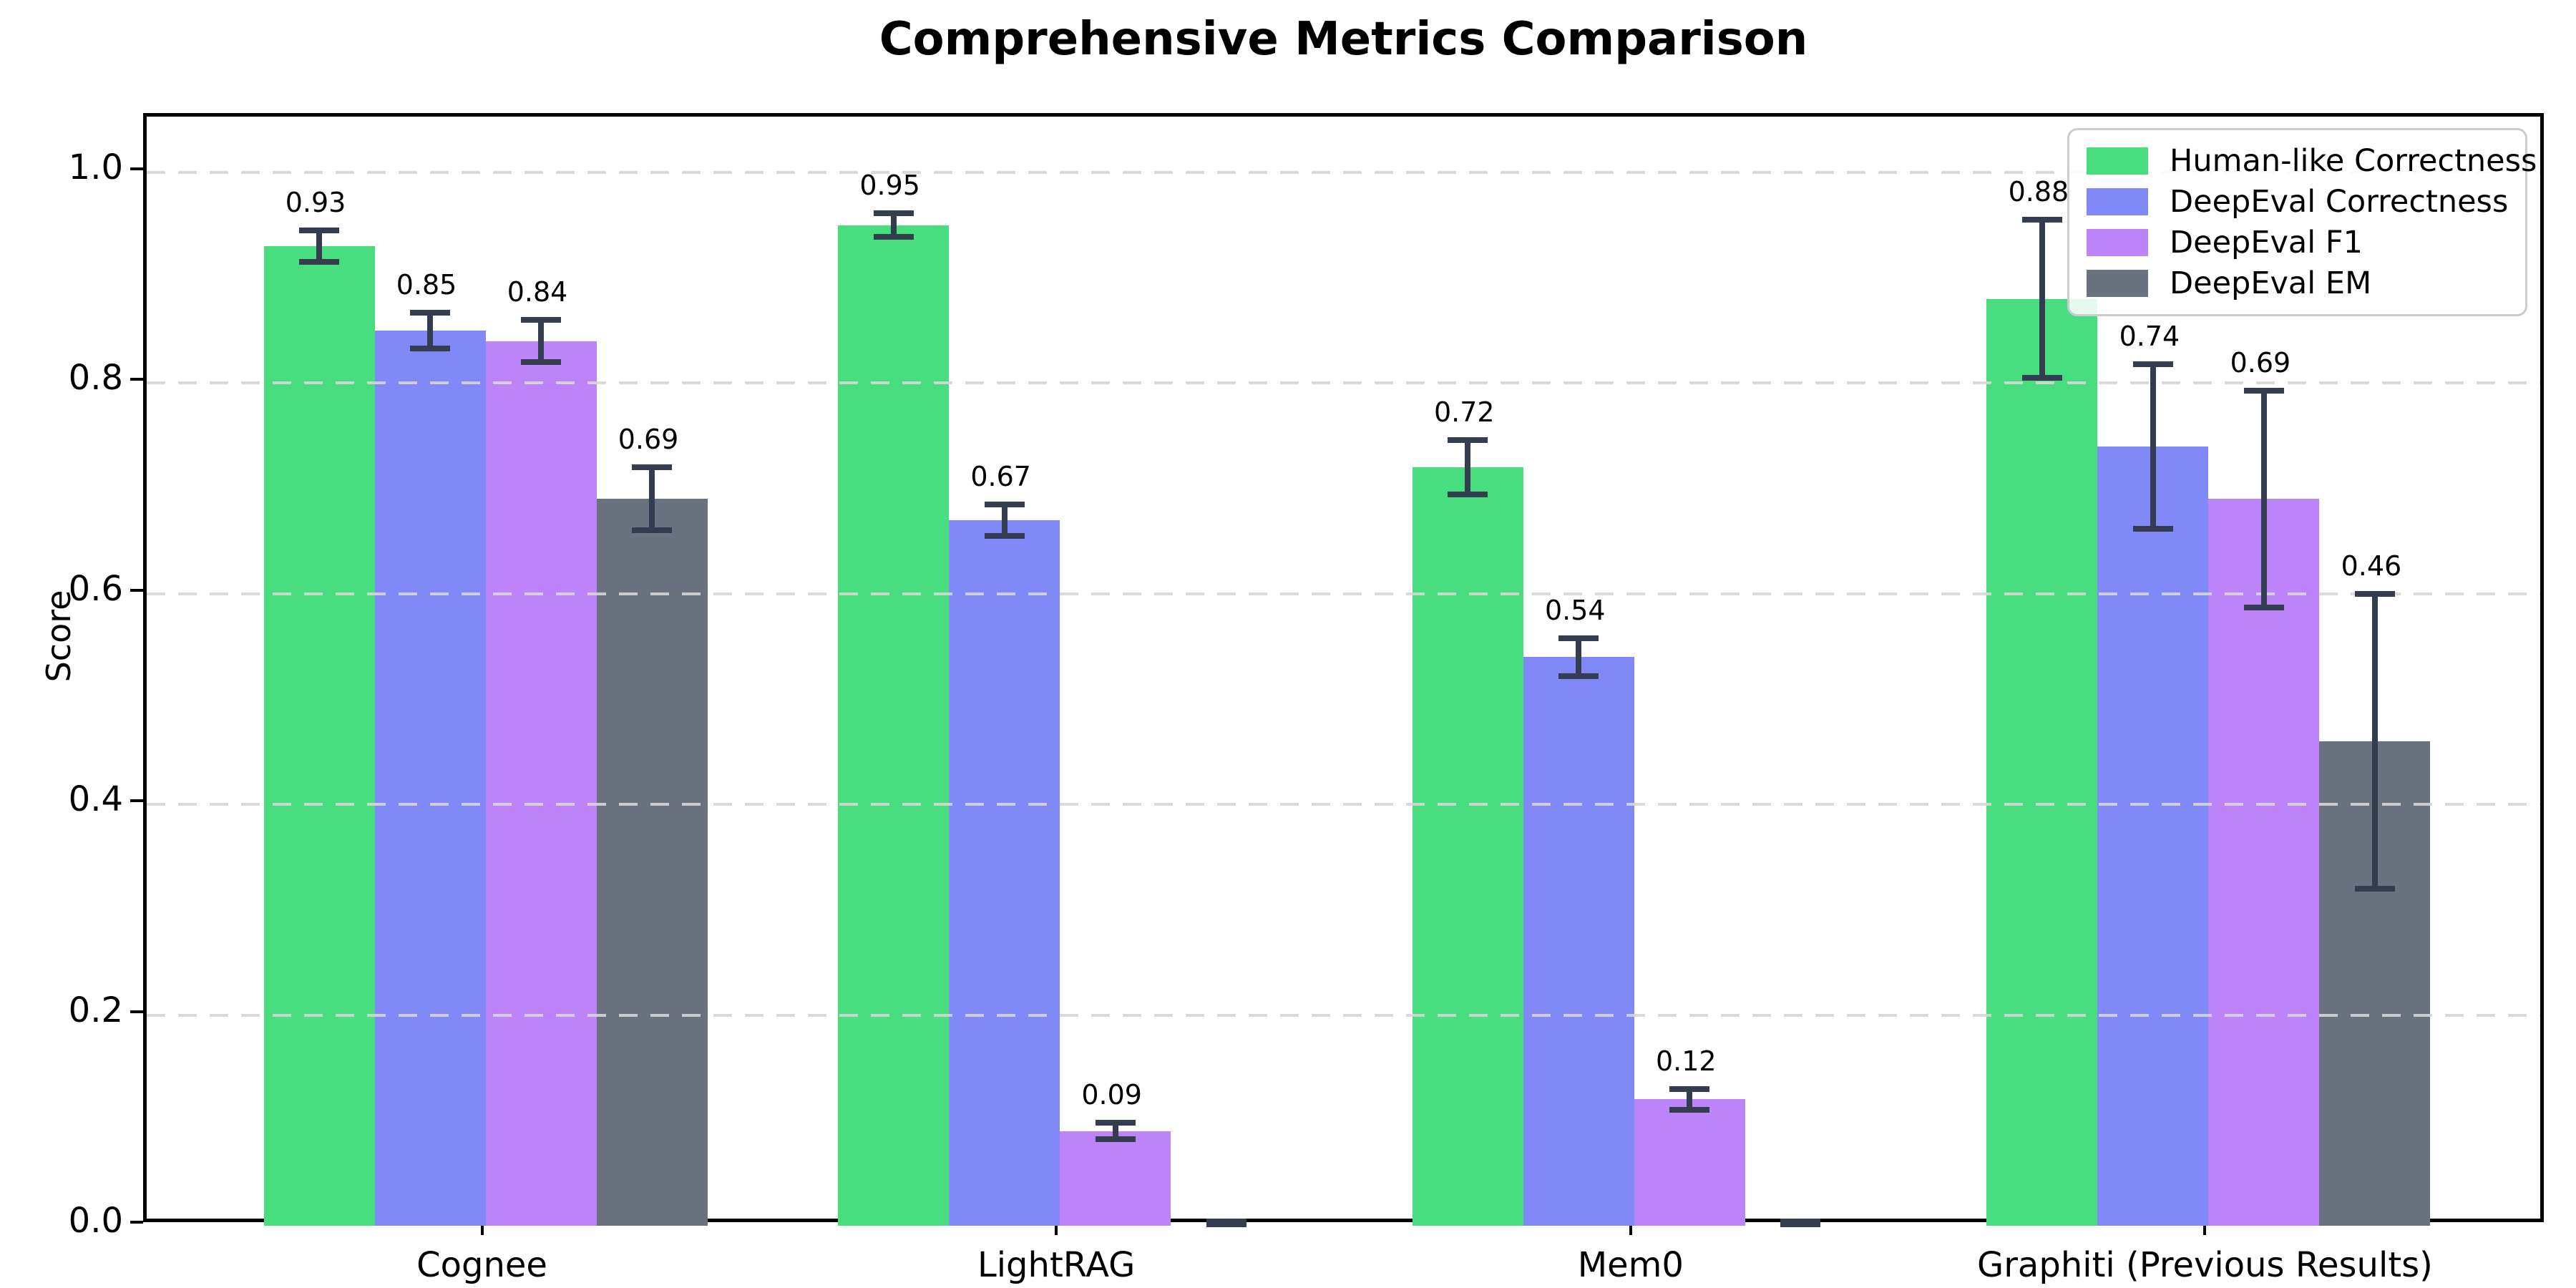  I want to click on bar-value-label: 0.72, so click(1464, 412).